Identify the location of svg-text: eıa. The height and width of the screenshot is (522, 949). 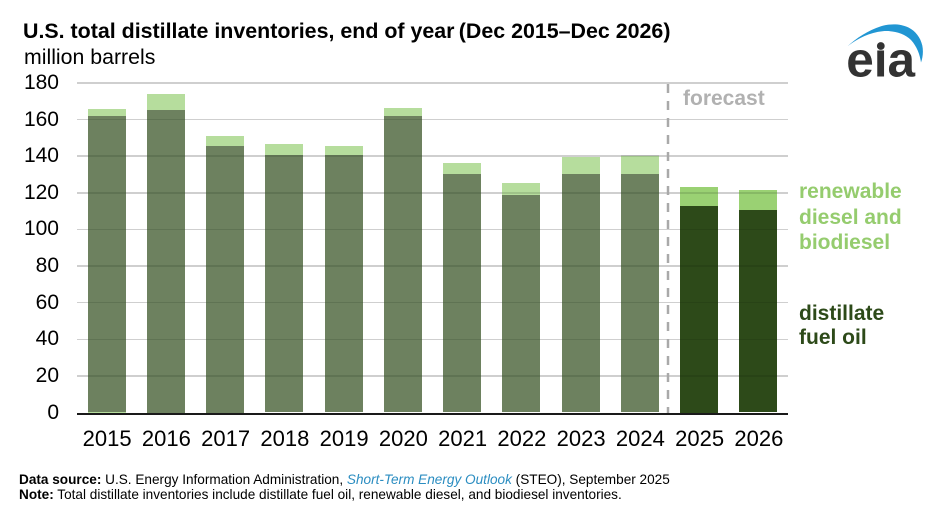
(880, 60).